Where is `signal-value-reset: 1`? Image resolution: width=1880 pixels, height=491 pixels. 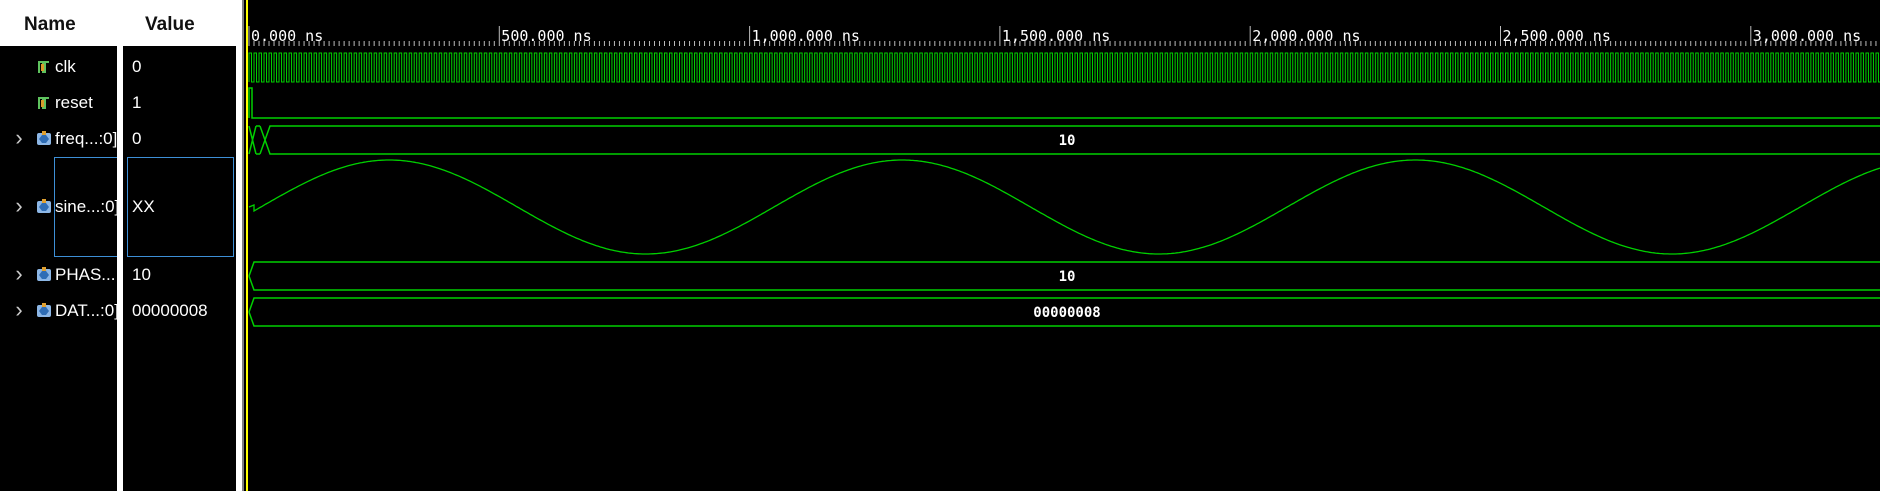
signal-value-reset: 1 is located at coordinates (137, 102).